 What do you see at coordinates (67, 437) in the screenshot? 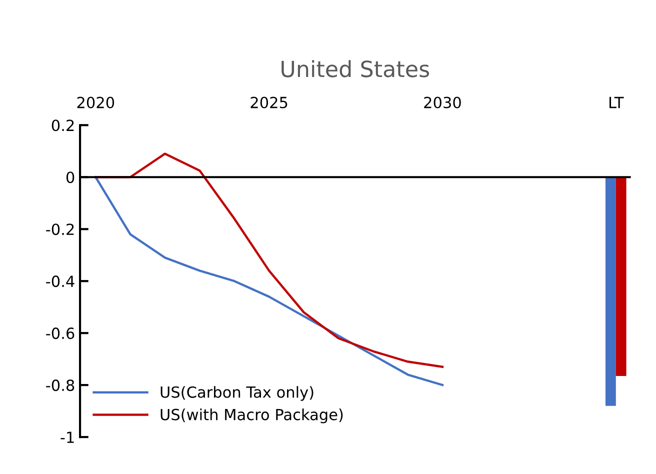
I see `y-tick-label: -1` at bounding box center [67, 437].